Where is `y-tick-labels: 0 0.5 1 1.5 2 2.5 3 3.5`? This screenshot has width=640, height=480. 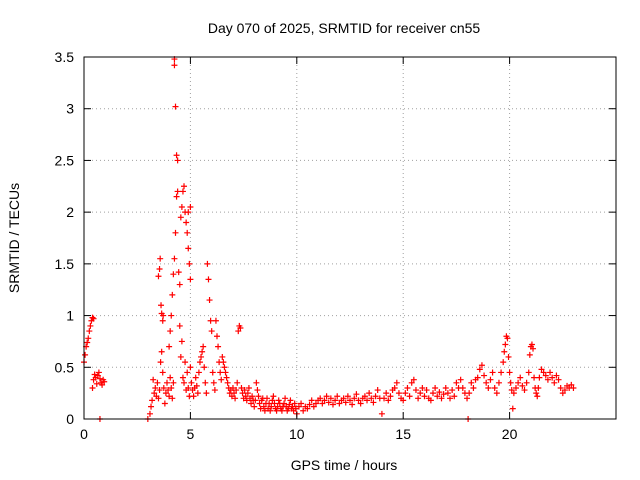
y-tick-labels: 0 0.5 1 1.5 2 2.5 3 3.5 is located at coordinates (65, 238).